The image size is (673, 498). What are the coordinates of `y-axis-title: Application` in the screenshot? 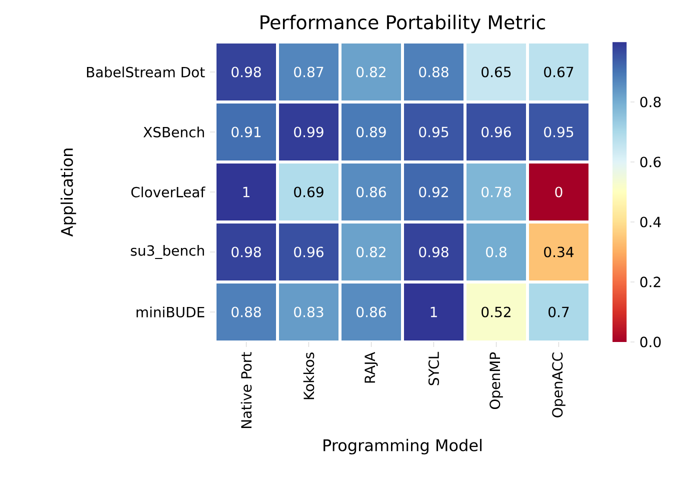 It's located at (68, 192).